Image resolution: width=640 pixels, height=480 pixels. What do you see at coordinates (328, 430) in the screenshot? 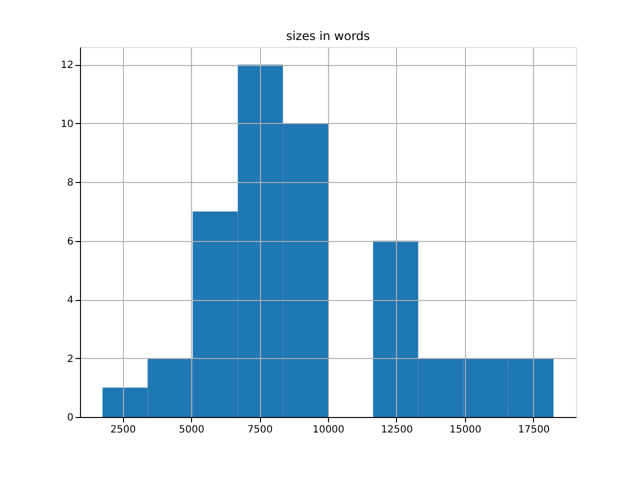
I see `x-tick-label: 10000` at bounding box center [328, 430].